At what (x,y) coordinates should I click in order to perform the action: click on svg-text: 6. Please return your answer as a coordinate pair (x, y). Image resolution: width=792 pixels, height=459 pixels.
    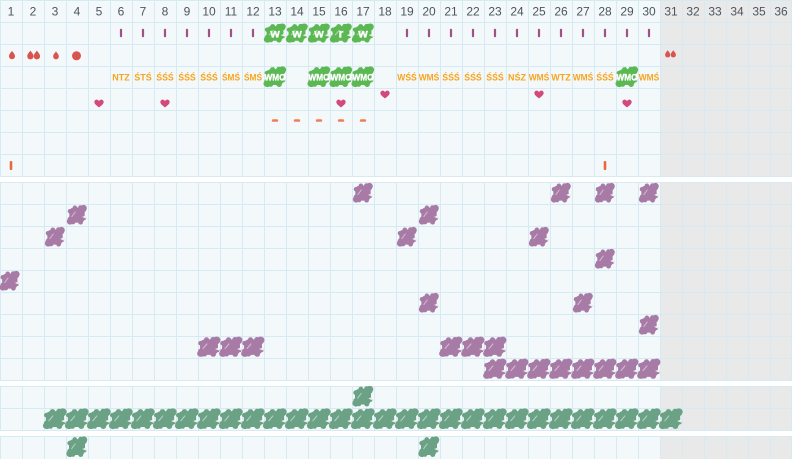
    Looking at the image, I should click on (121, 11).